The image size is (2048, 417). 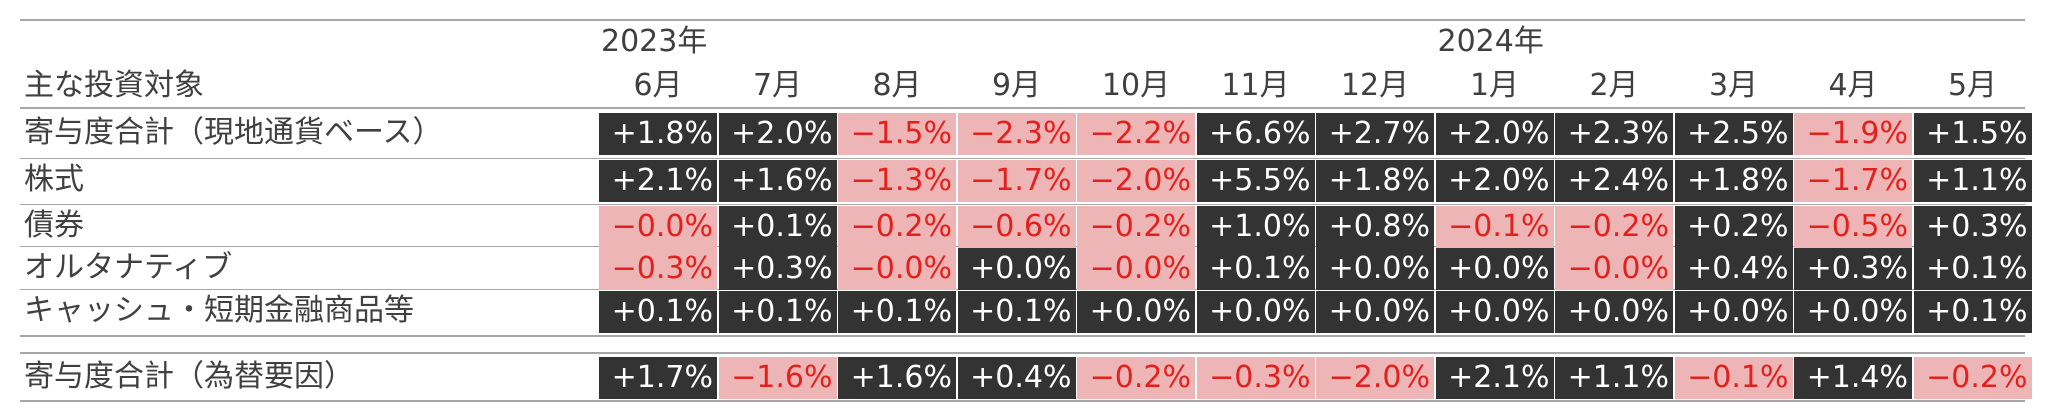 I want to click on table-cell: +2.4%, so click(x=1614, y=181).